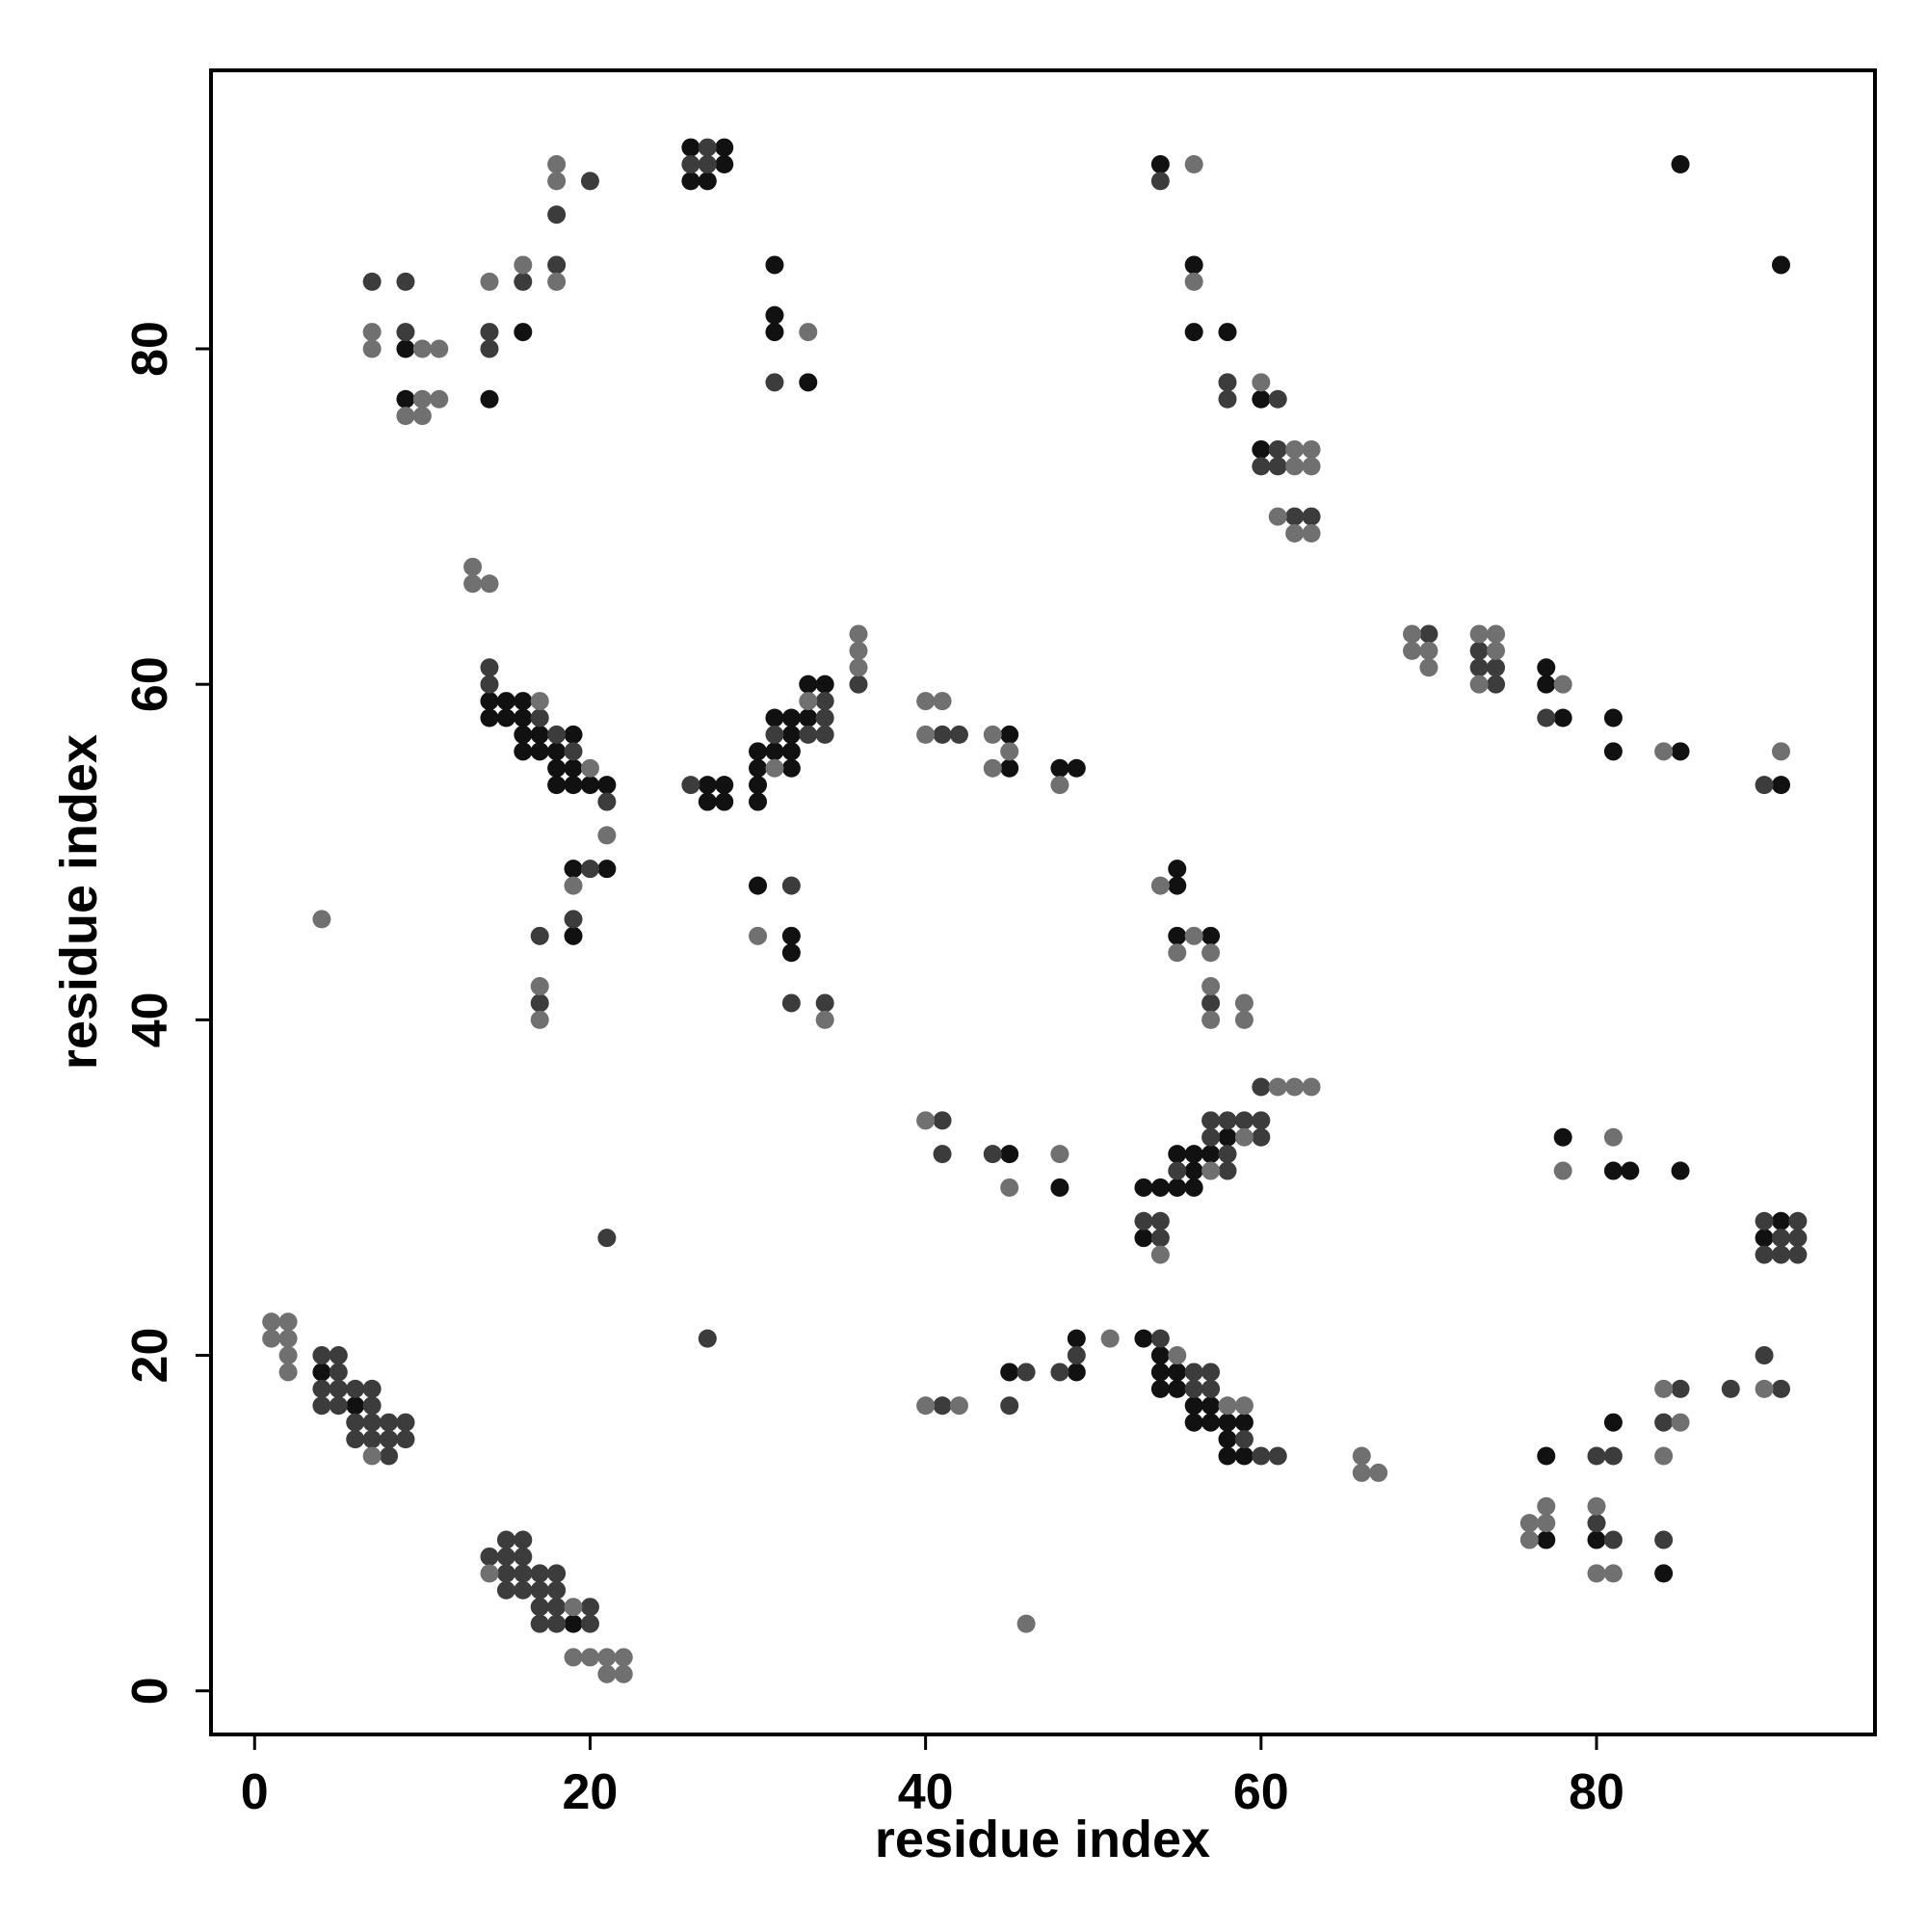 The image size is (1927, 1932). What do you see at coordinates (255, 1792) in the screenshot?
I see `x-tick-label: 0` at bounding box center [255, 1792].